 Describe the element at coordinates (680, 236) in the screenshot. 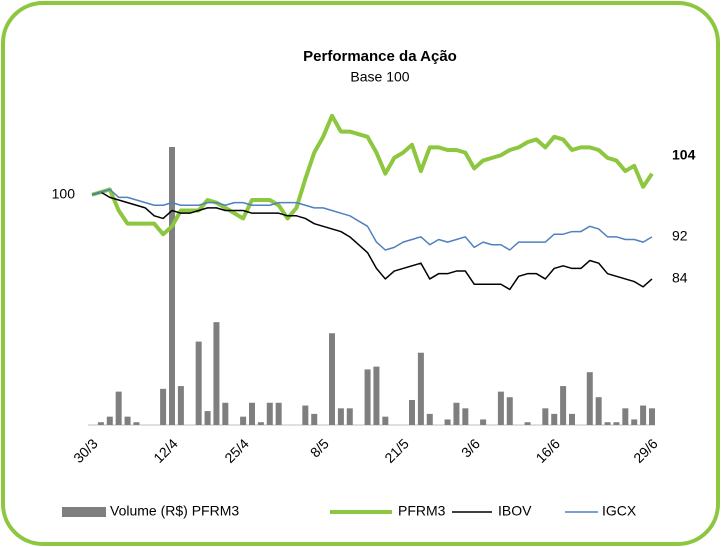

I see `end-label: 92` at that location.